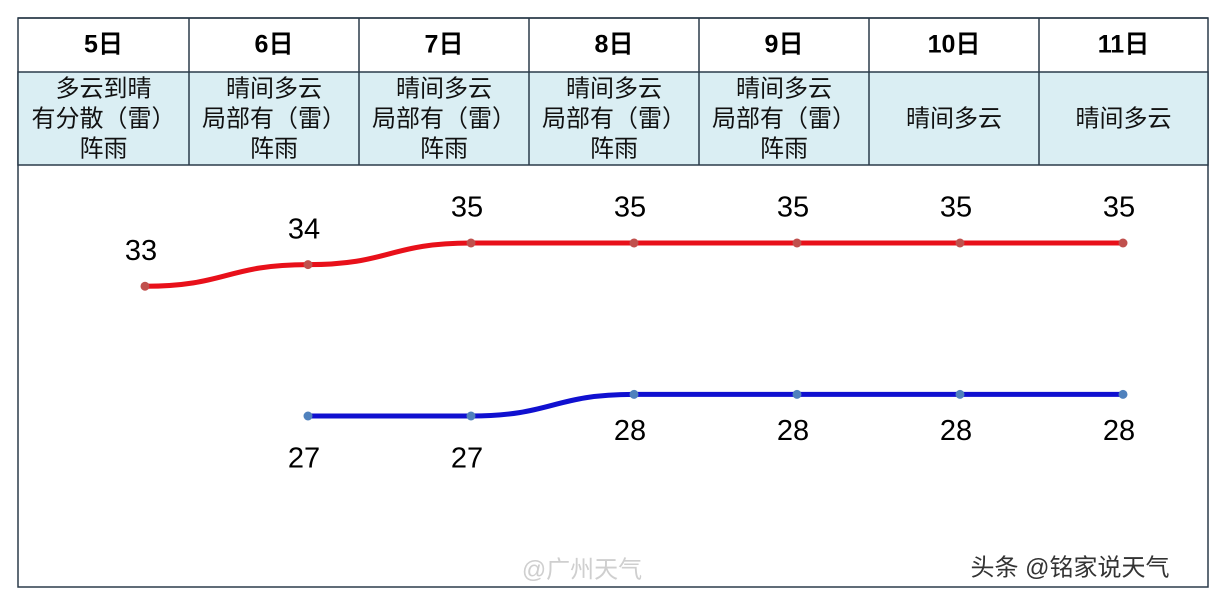 The width and height of the screenshot is (1216, 605). I want to click on watermark: 头条 @铭家说天气, so click(1069, 567).